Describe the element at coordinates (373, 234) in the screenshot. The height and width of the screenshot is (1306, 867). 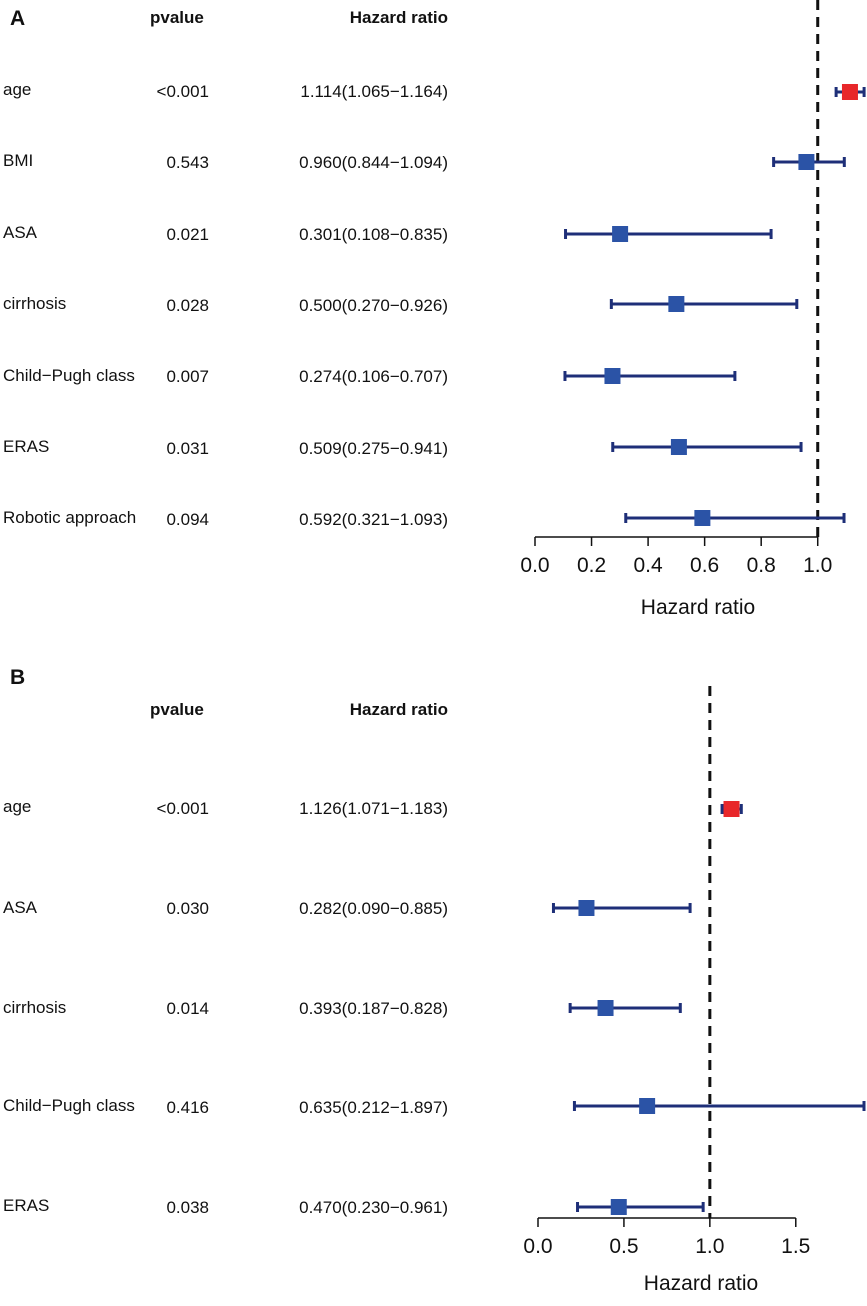
I see `row-hazard-ratio: 0.301(0.108−0.835)` at that location.